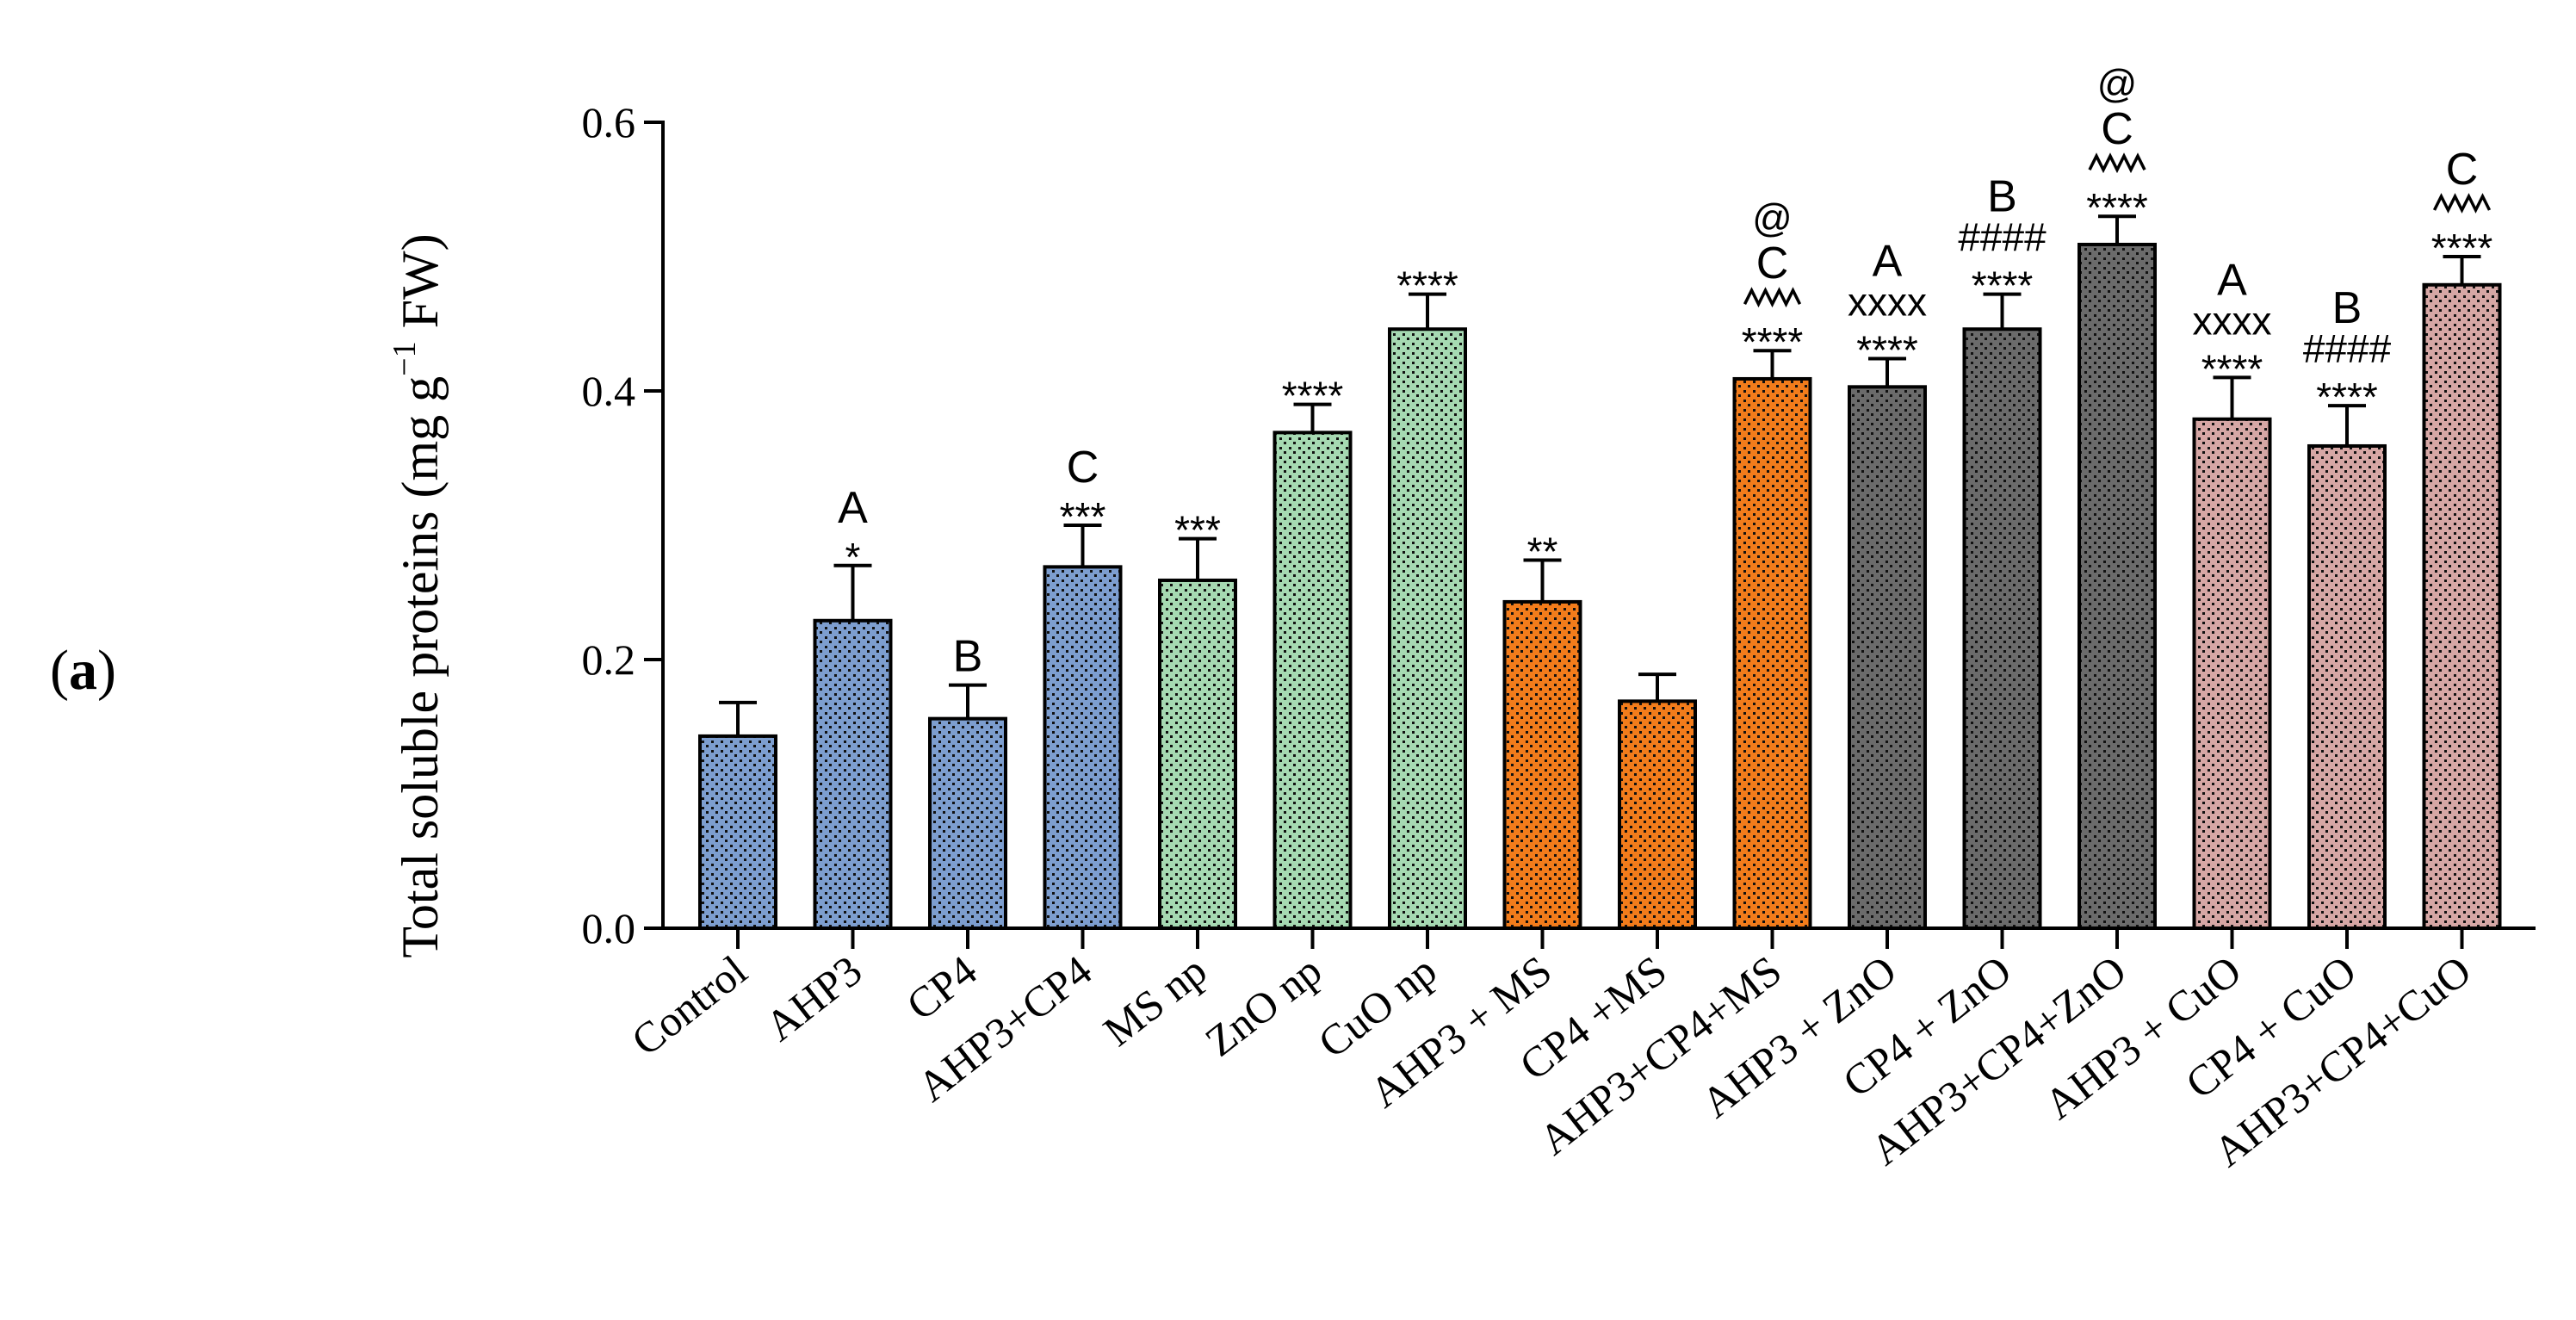  Describe the element at coordinates (609, 928) in the screenshot. I see `y-tick-label: 0.0` at that location.